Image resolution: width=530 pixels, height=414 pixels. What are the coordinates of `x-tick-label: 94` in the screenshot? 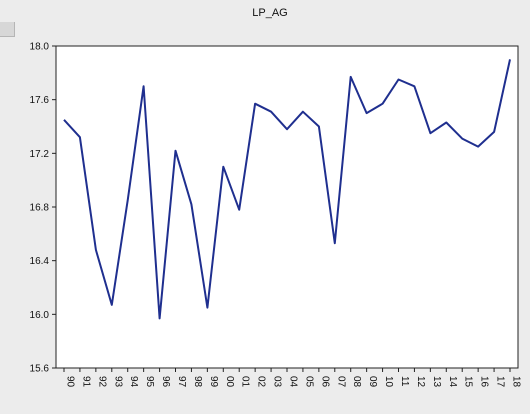 It's located at (133, 382).